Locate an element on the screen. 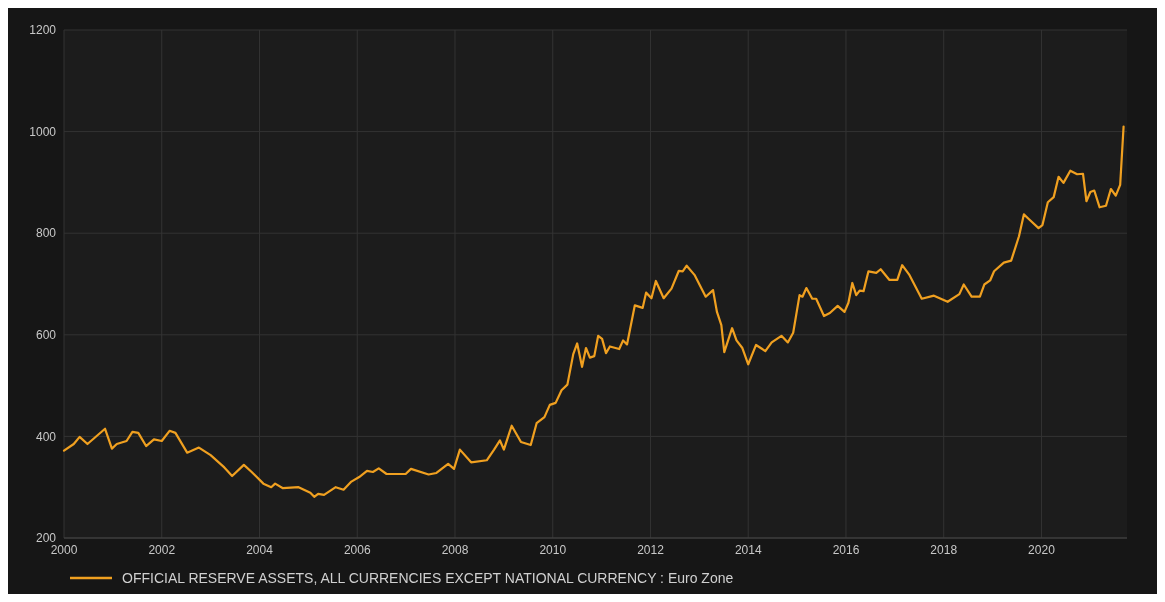 The height and width of the screenshot is (602, 1165). x-tick-label: 2020 is located at coordinates (1042, 550).